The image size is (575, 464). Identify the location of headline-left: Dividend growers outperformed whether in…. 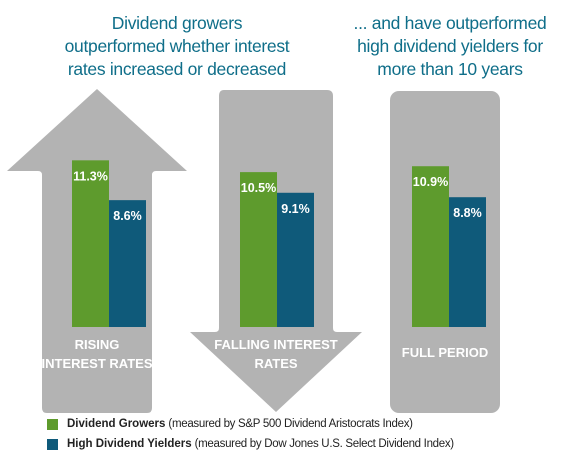
(177, 46).